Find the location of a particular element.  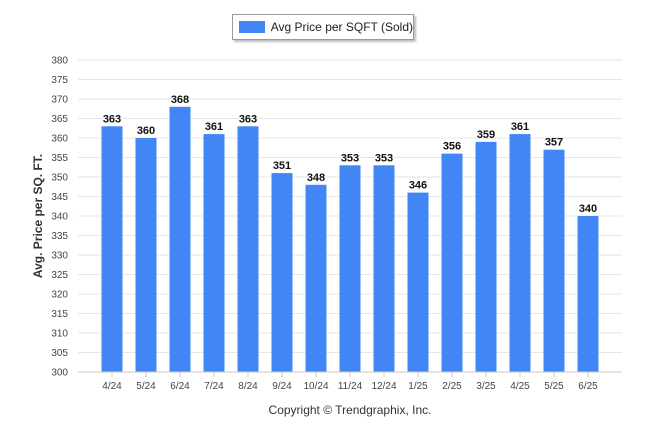

x-tick-label: 6/25 is located at coordinates (588, 386).